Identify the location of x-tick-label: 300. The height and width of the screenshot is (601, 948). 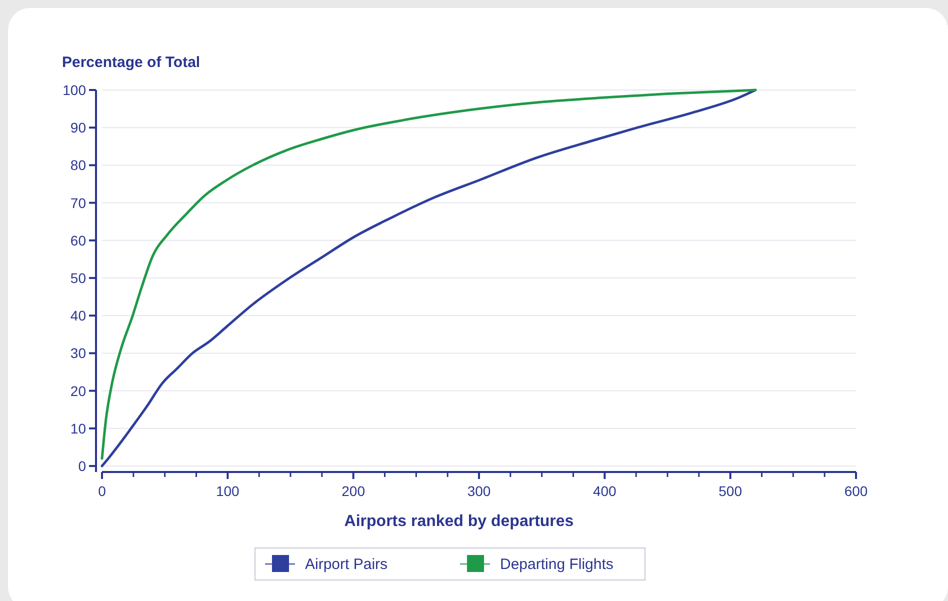
(479, 491).